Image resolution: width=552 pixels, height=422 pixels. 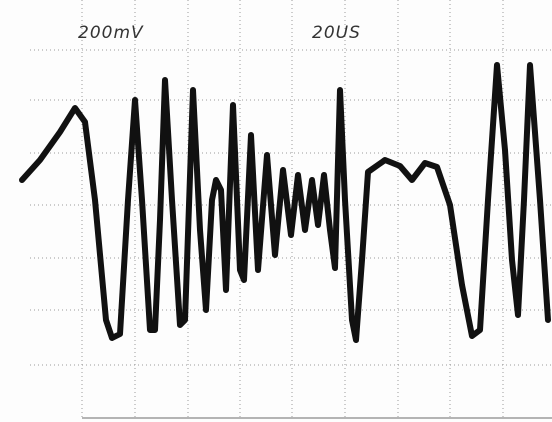 I want to click on volts-per-div-label: 200mV, so click(x=111, y=33).